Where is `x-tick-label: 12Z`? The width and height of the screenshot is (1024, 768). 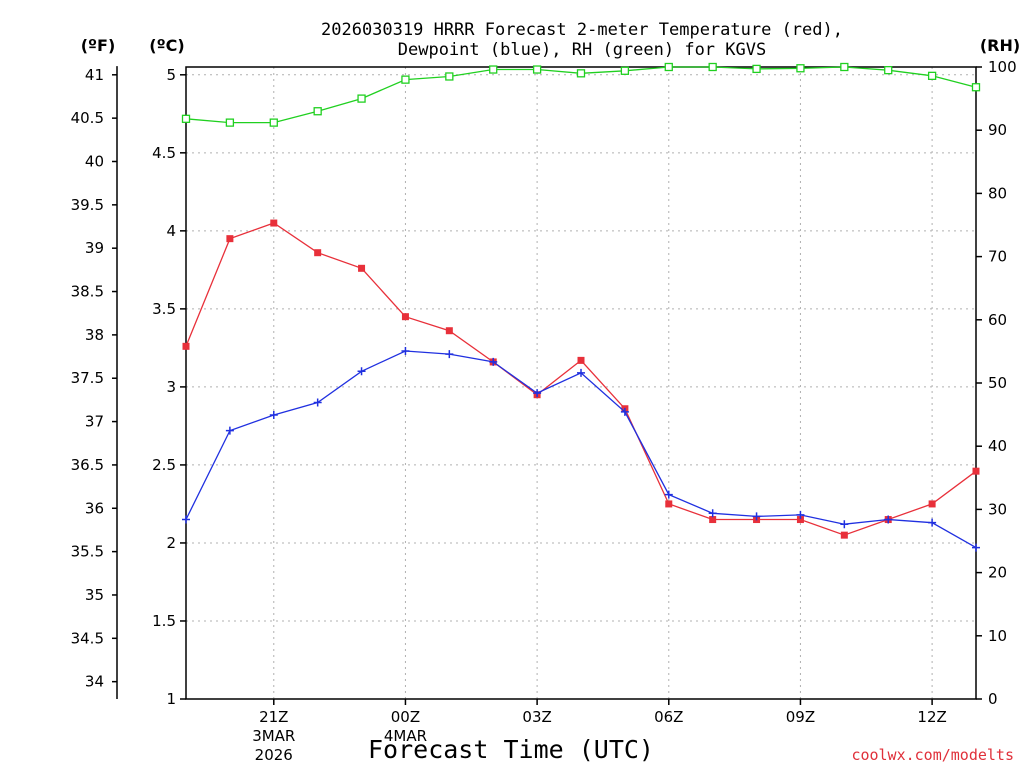 x-tick-label: 12Z is located at coordinates (931, 717).